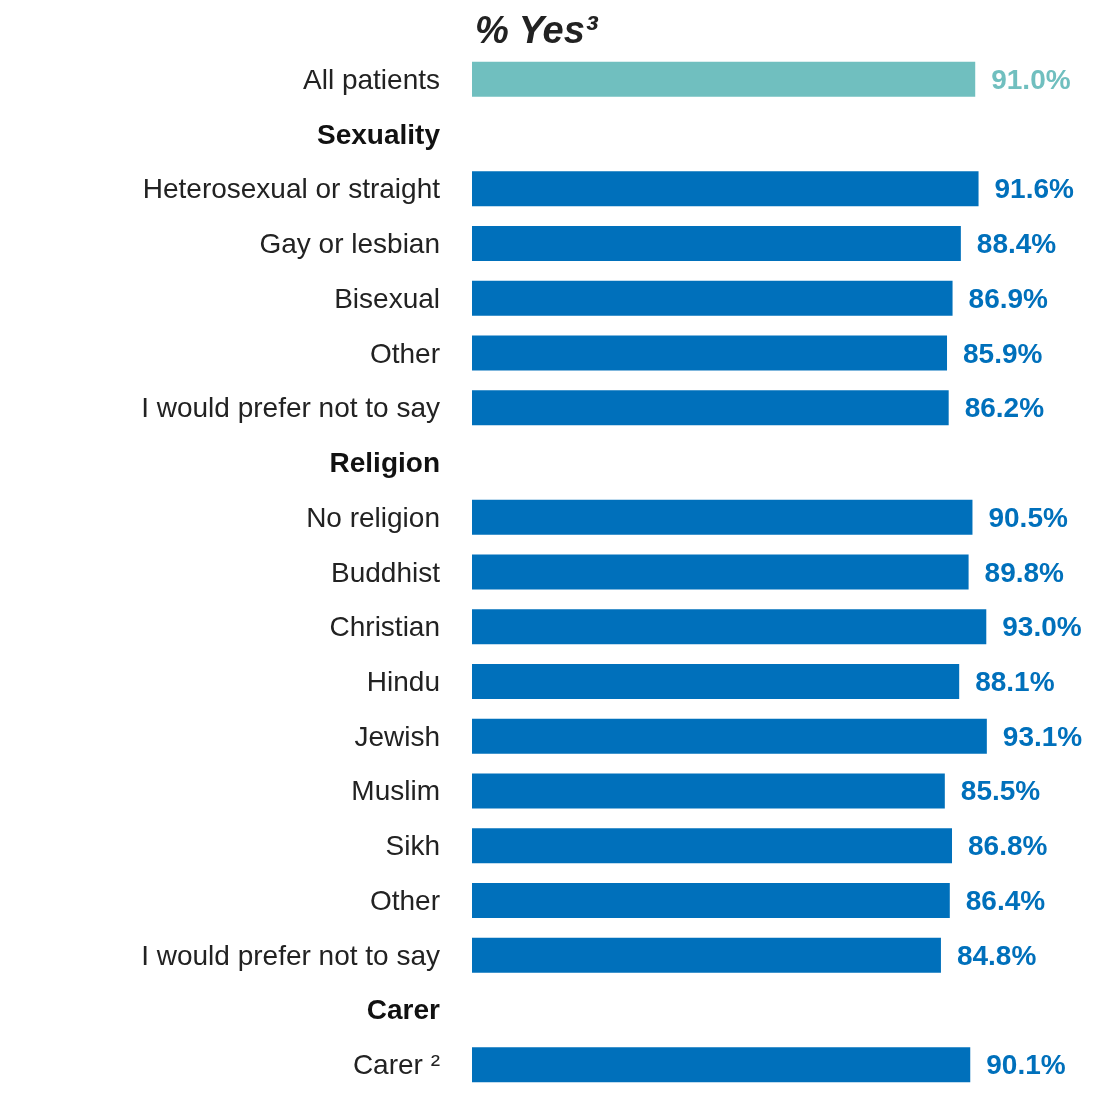  I want to click on y-tick-label: Hindu, so click(403, 681).